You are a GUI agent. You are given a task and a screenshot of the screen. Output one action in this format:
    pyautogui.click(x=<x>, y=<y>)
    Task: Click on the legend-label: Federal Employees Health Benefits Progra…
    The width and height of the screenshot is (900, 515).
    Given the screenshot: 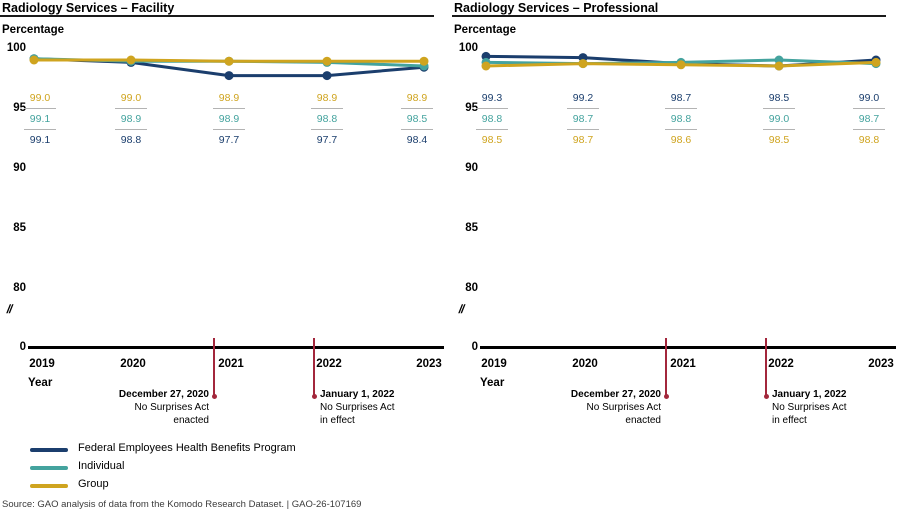 What is the action you would take?
    pyautogui.click(x=187, y=448)
    